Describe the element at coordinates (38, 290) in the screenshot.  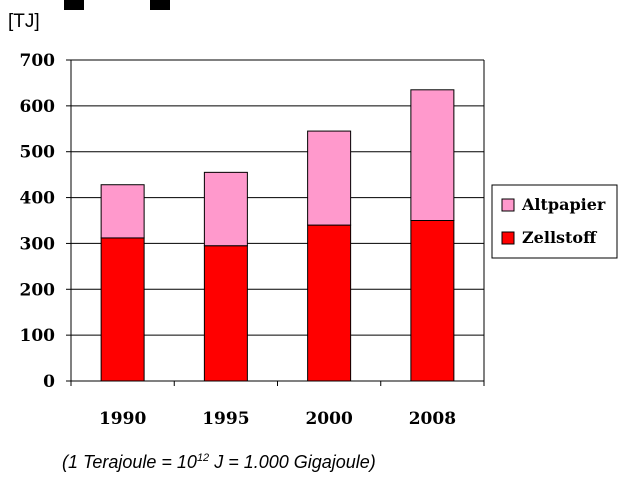
I see `y-tick-label-200: 200` at that location.